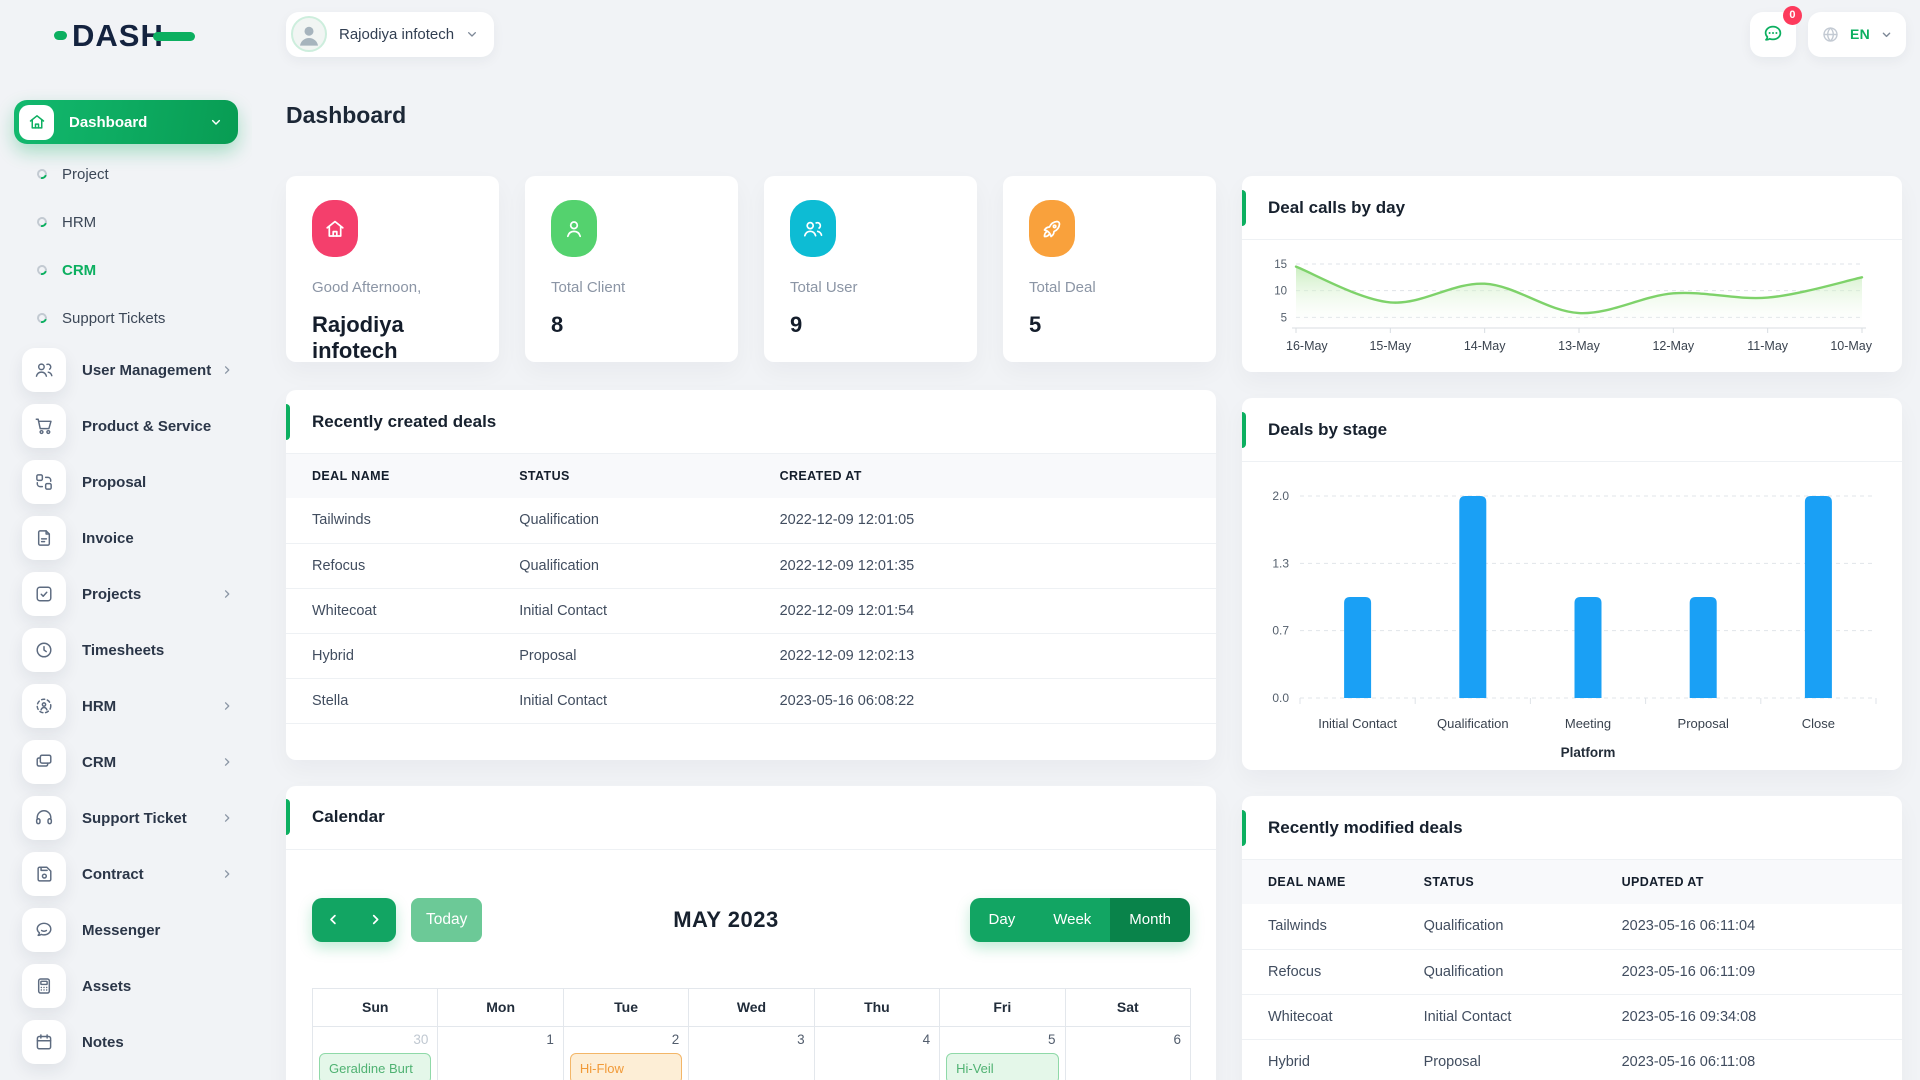 The image size is (1920, 1080). Describe the element at coordinates (675, 1039) in the screenshot. I see `calendar-day-number: 2` at that location.